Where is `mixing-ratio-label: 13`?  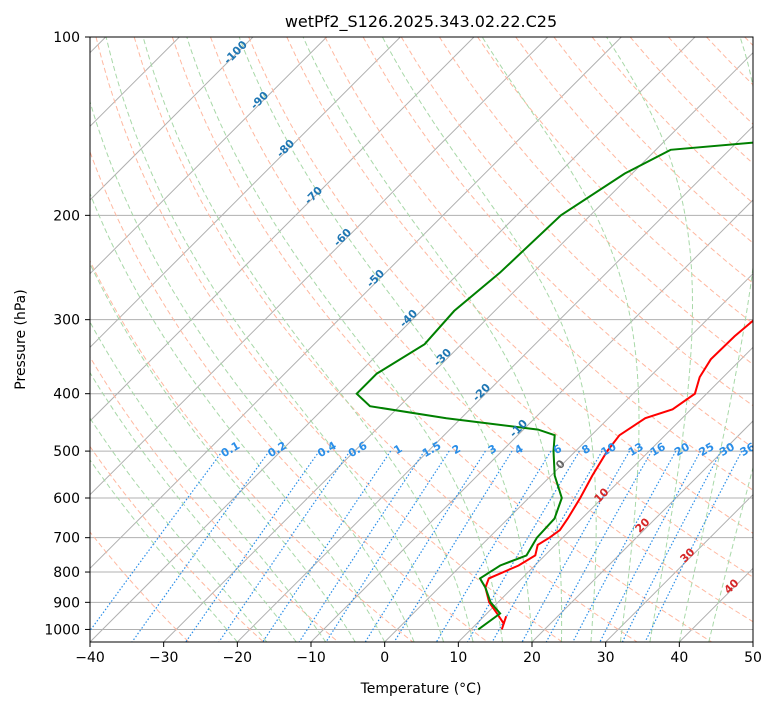
mixing-ratio-label: 13 is located at coordinates (636, 449).